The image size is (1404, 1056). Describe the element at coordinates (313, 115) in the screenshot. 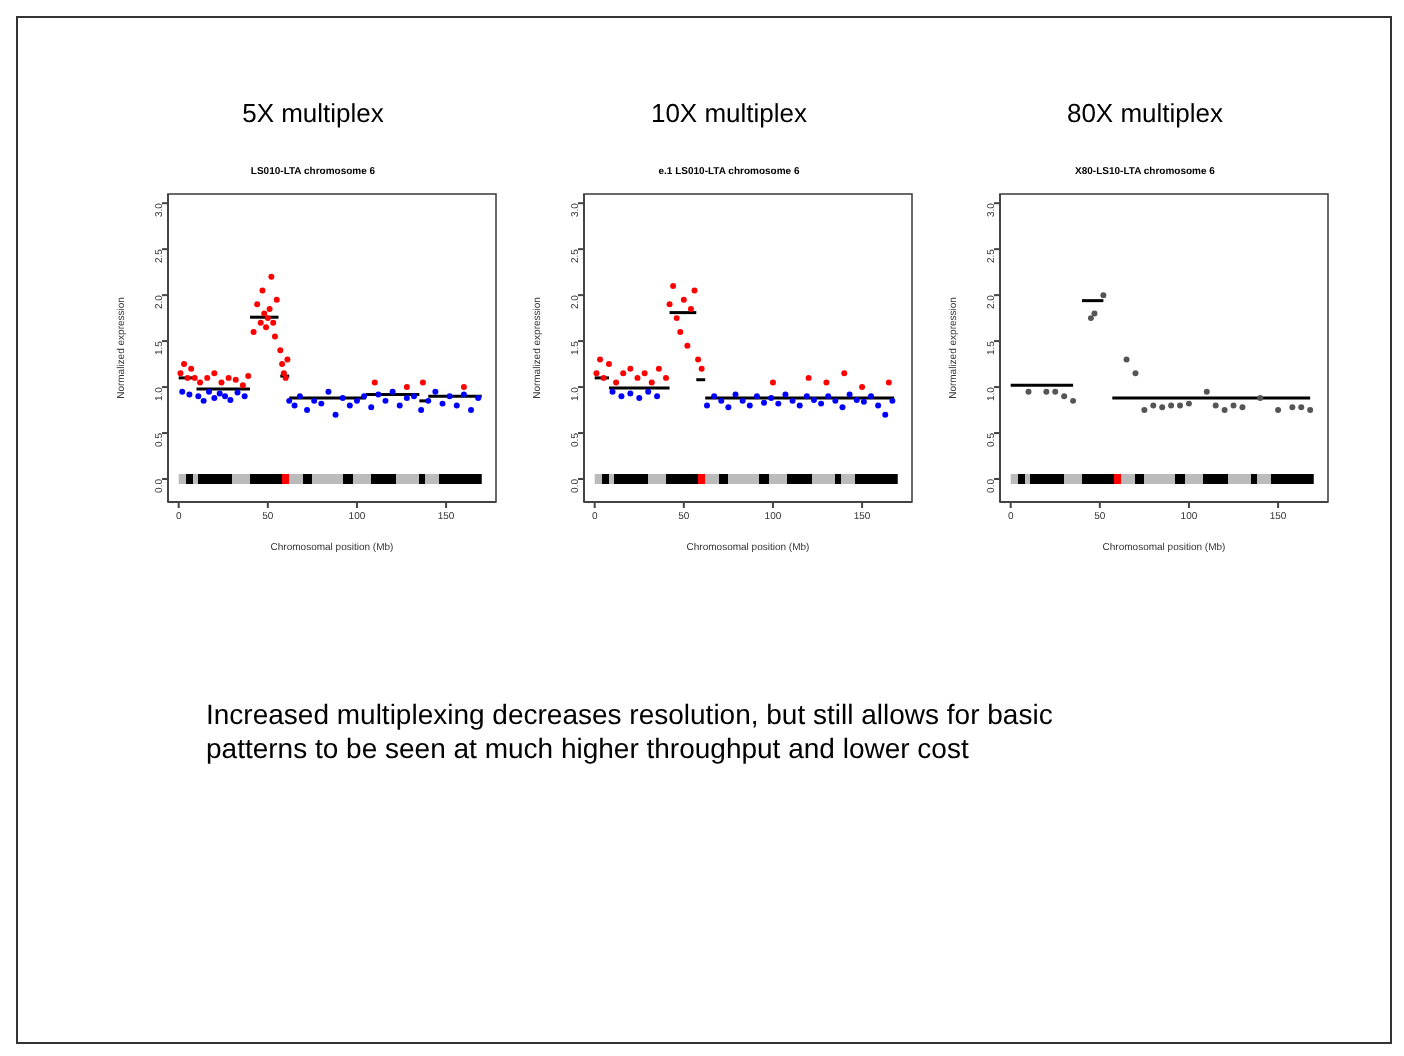

I see `chart-title: 5X multiplex` at that location.